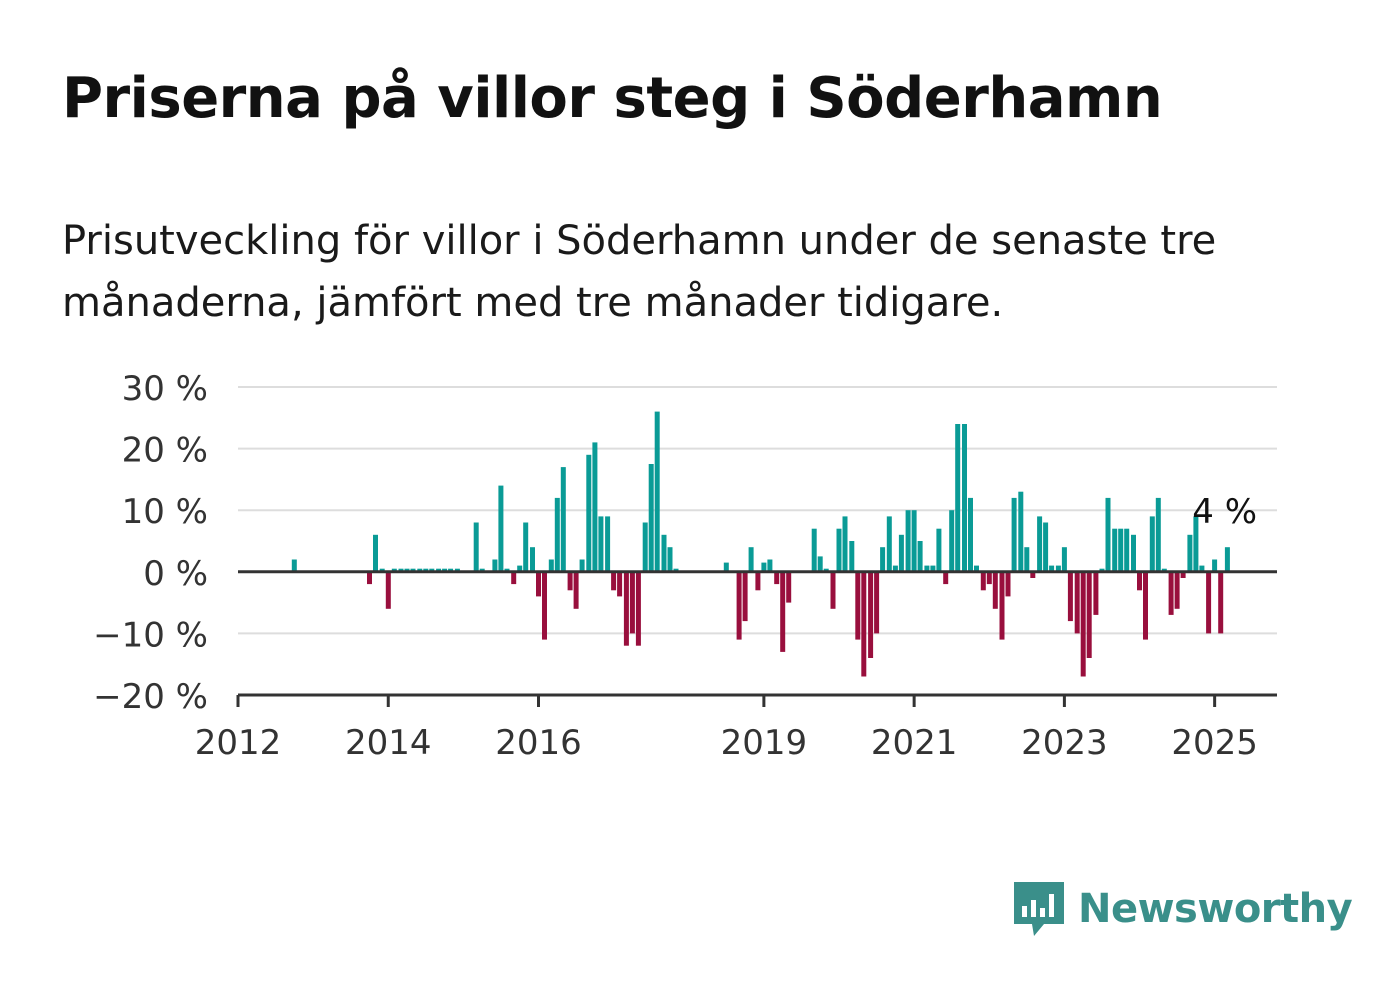 The height and width of the screenshot is (999, 1382). Describe the element at coordinates (612, 98) in the screenshot. I see `chart-title: Priserna på villor steg i Söderhamn` at that location.